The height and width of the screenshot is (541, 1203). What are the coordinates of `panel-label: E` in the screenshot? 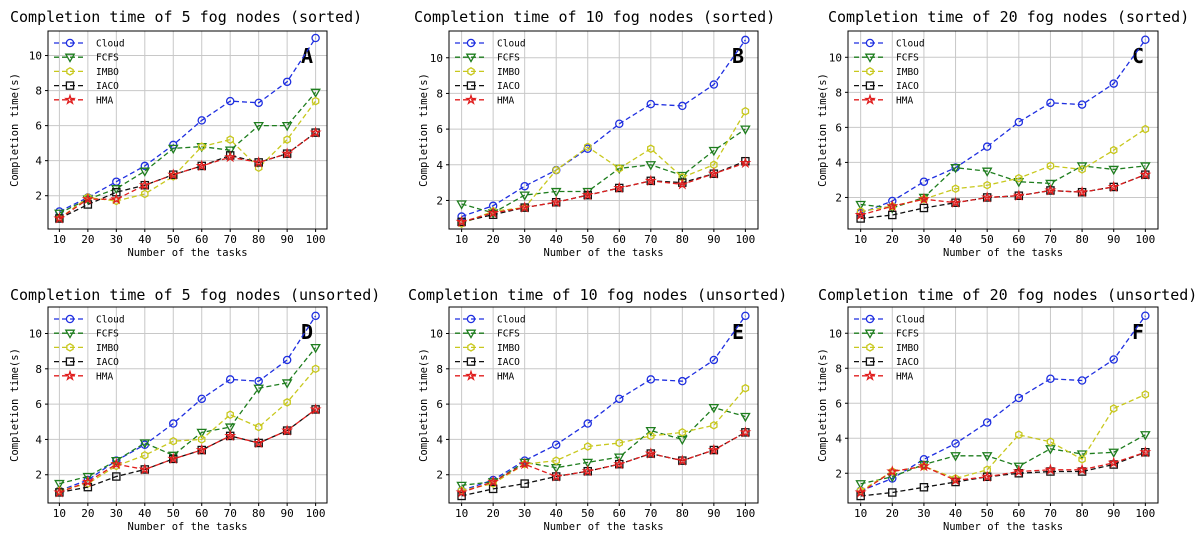 It's located at (738, 332).